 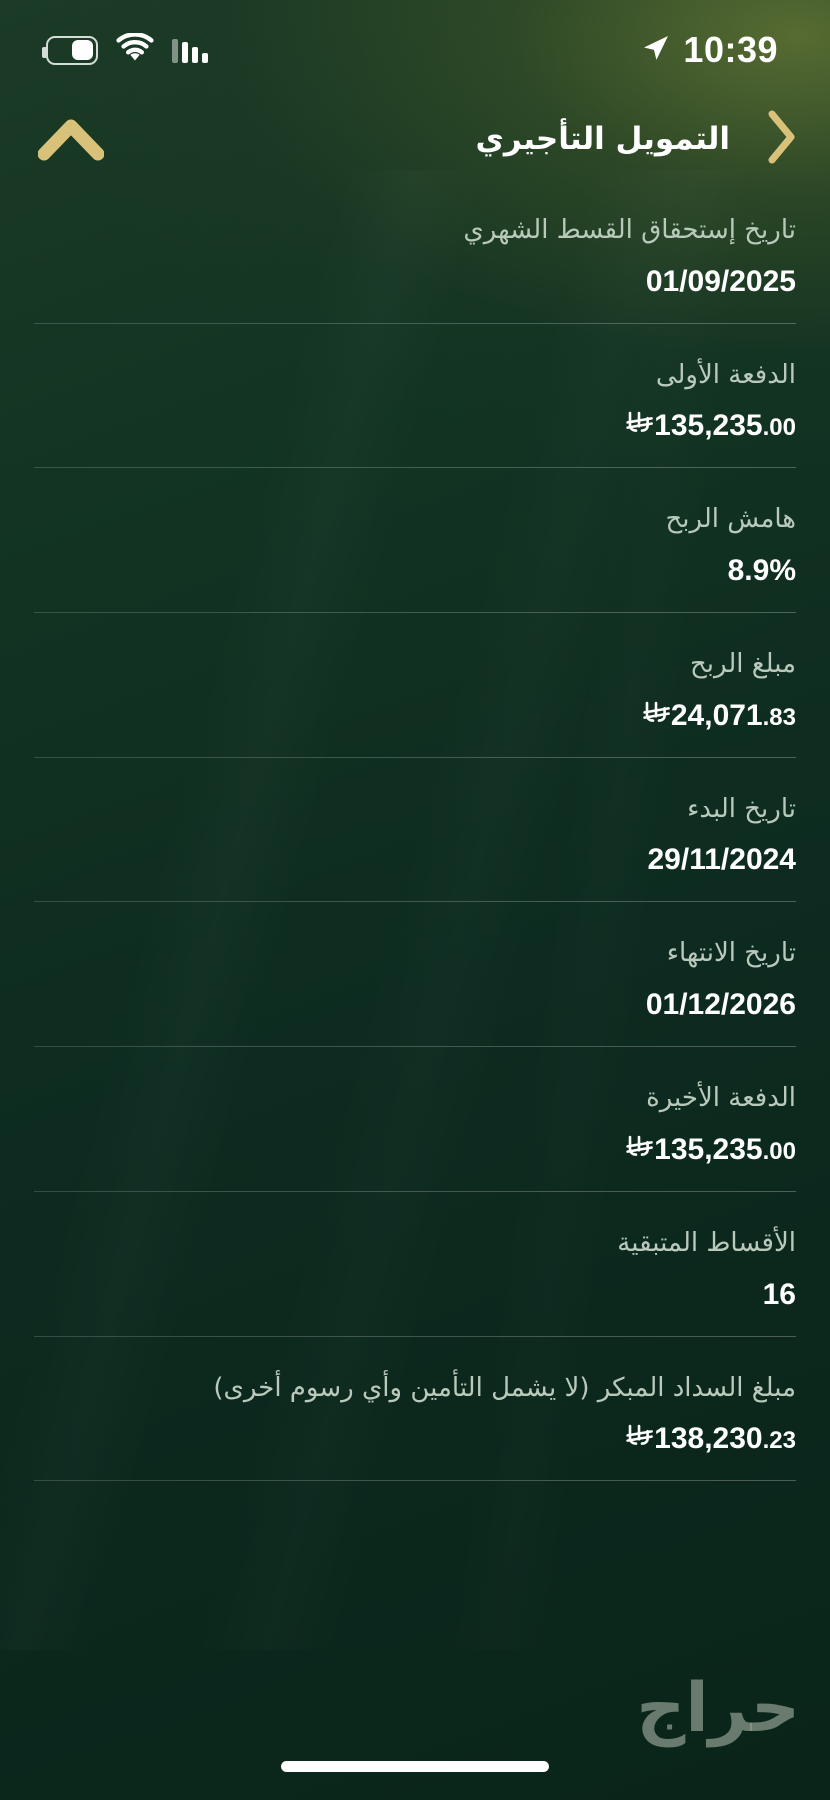 I want to click on detail-value: 01/12/2026, so click(x=720, y=1005).